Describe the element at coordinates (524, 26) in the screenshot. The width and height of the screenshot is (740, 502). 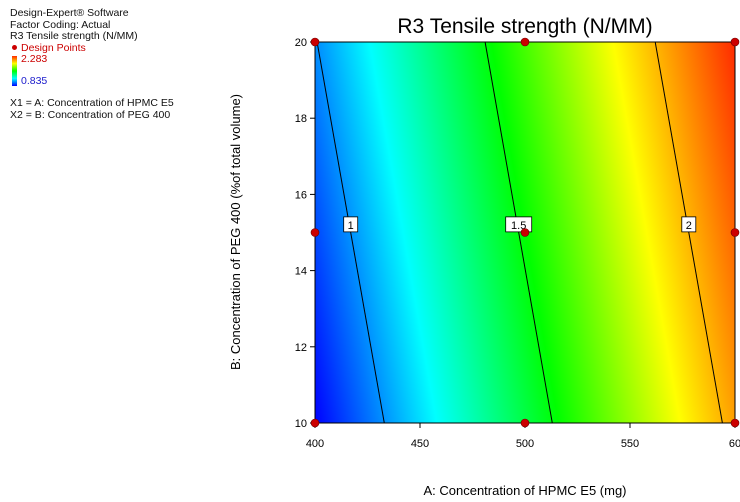
I see `chart-title: R3 Tensile strength (N/MM)` at that location.